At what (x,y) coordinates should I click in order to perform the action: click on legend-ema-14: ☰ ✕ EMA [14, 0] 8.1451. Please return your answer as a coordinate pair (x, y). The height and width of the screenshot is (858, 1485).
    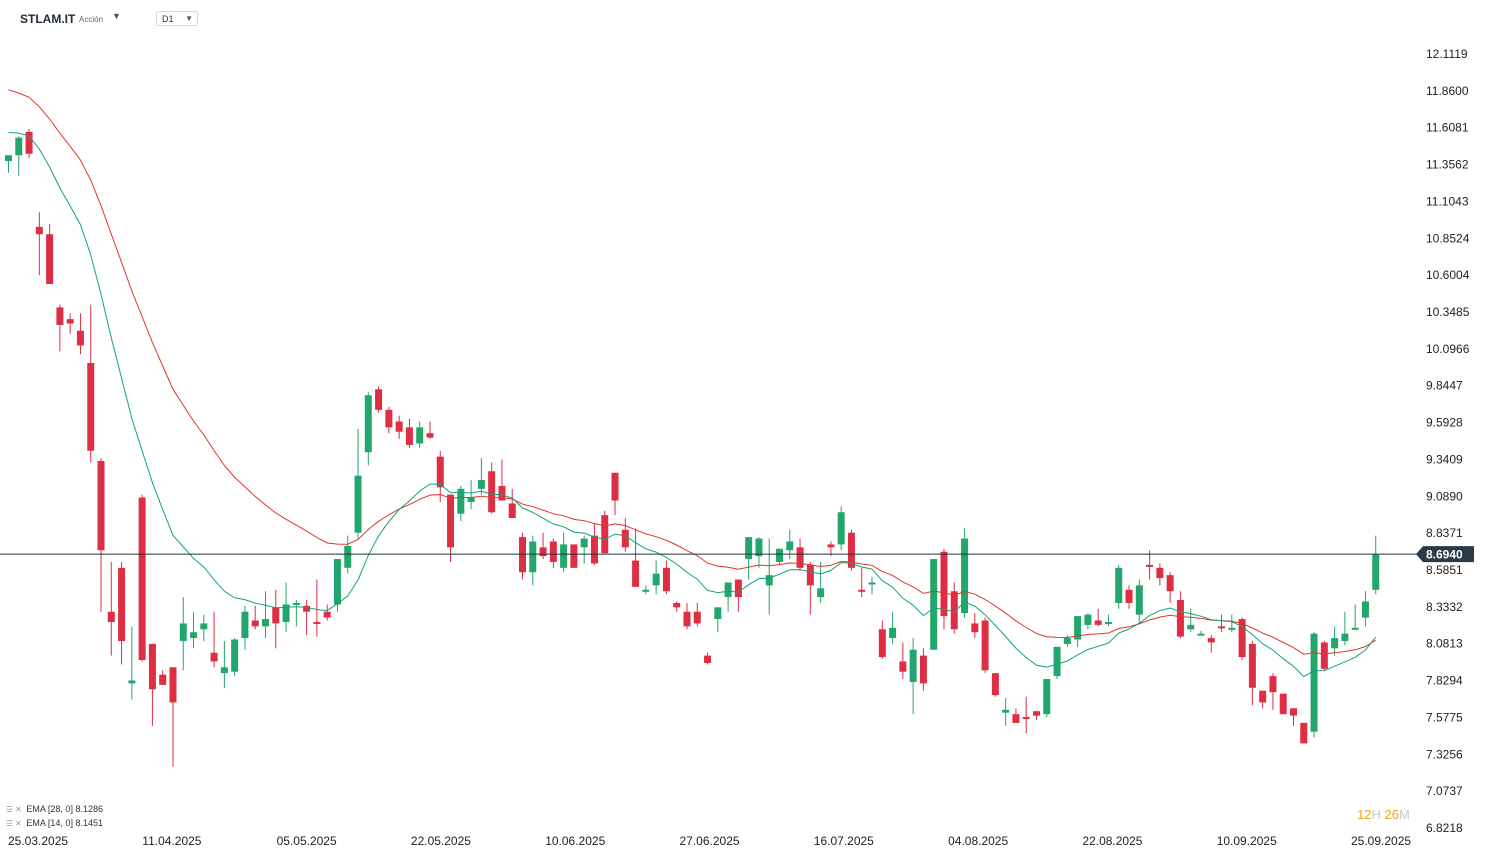
    Looking at the image, I should click on (54, 823).